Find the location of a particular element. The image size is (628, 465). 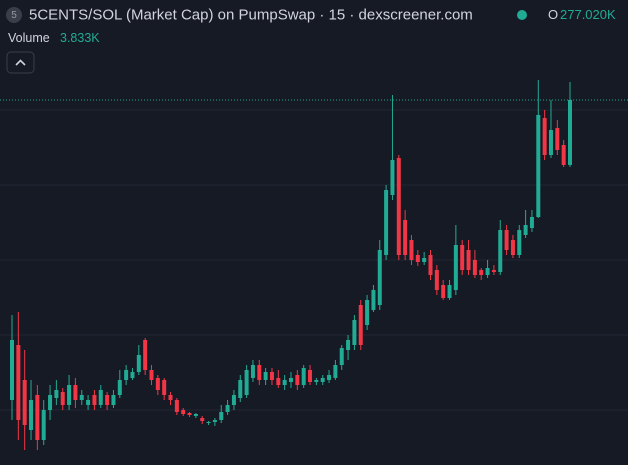

status-dot is located at coordinates (522, 15).